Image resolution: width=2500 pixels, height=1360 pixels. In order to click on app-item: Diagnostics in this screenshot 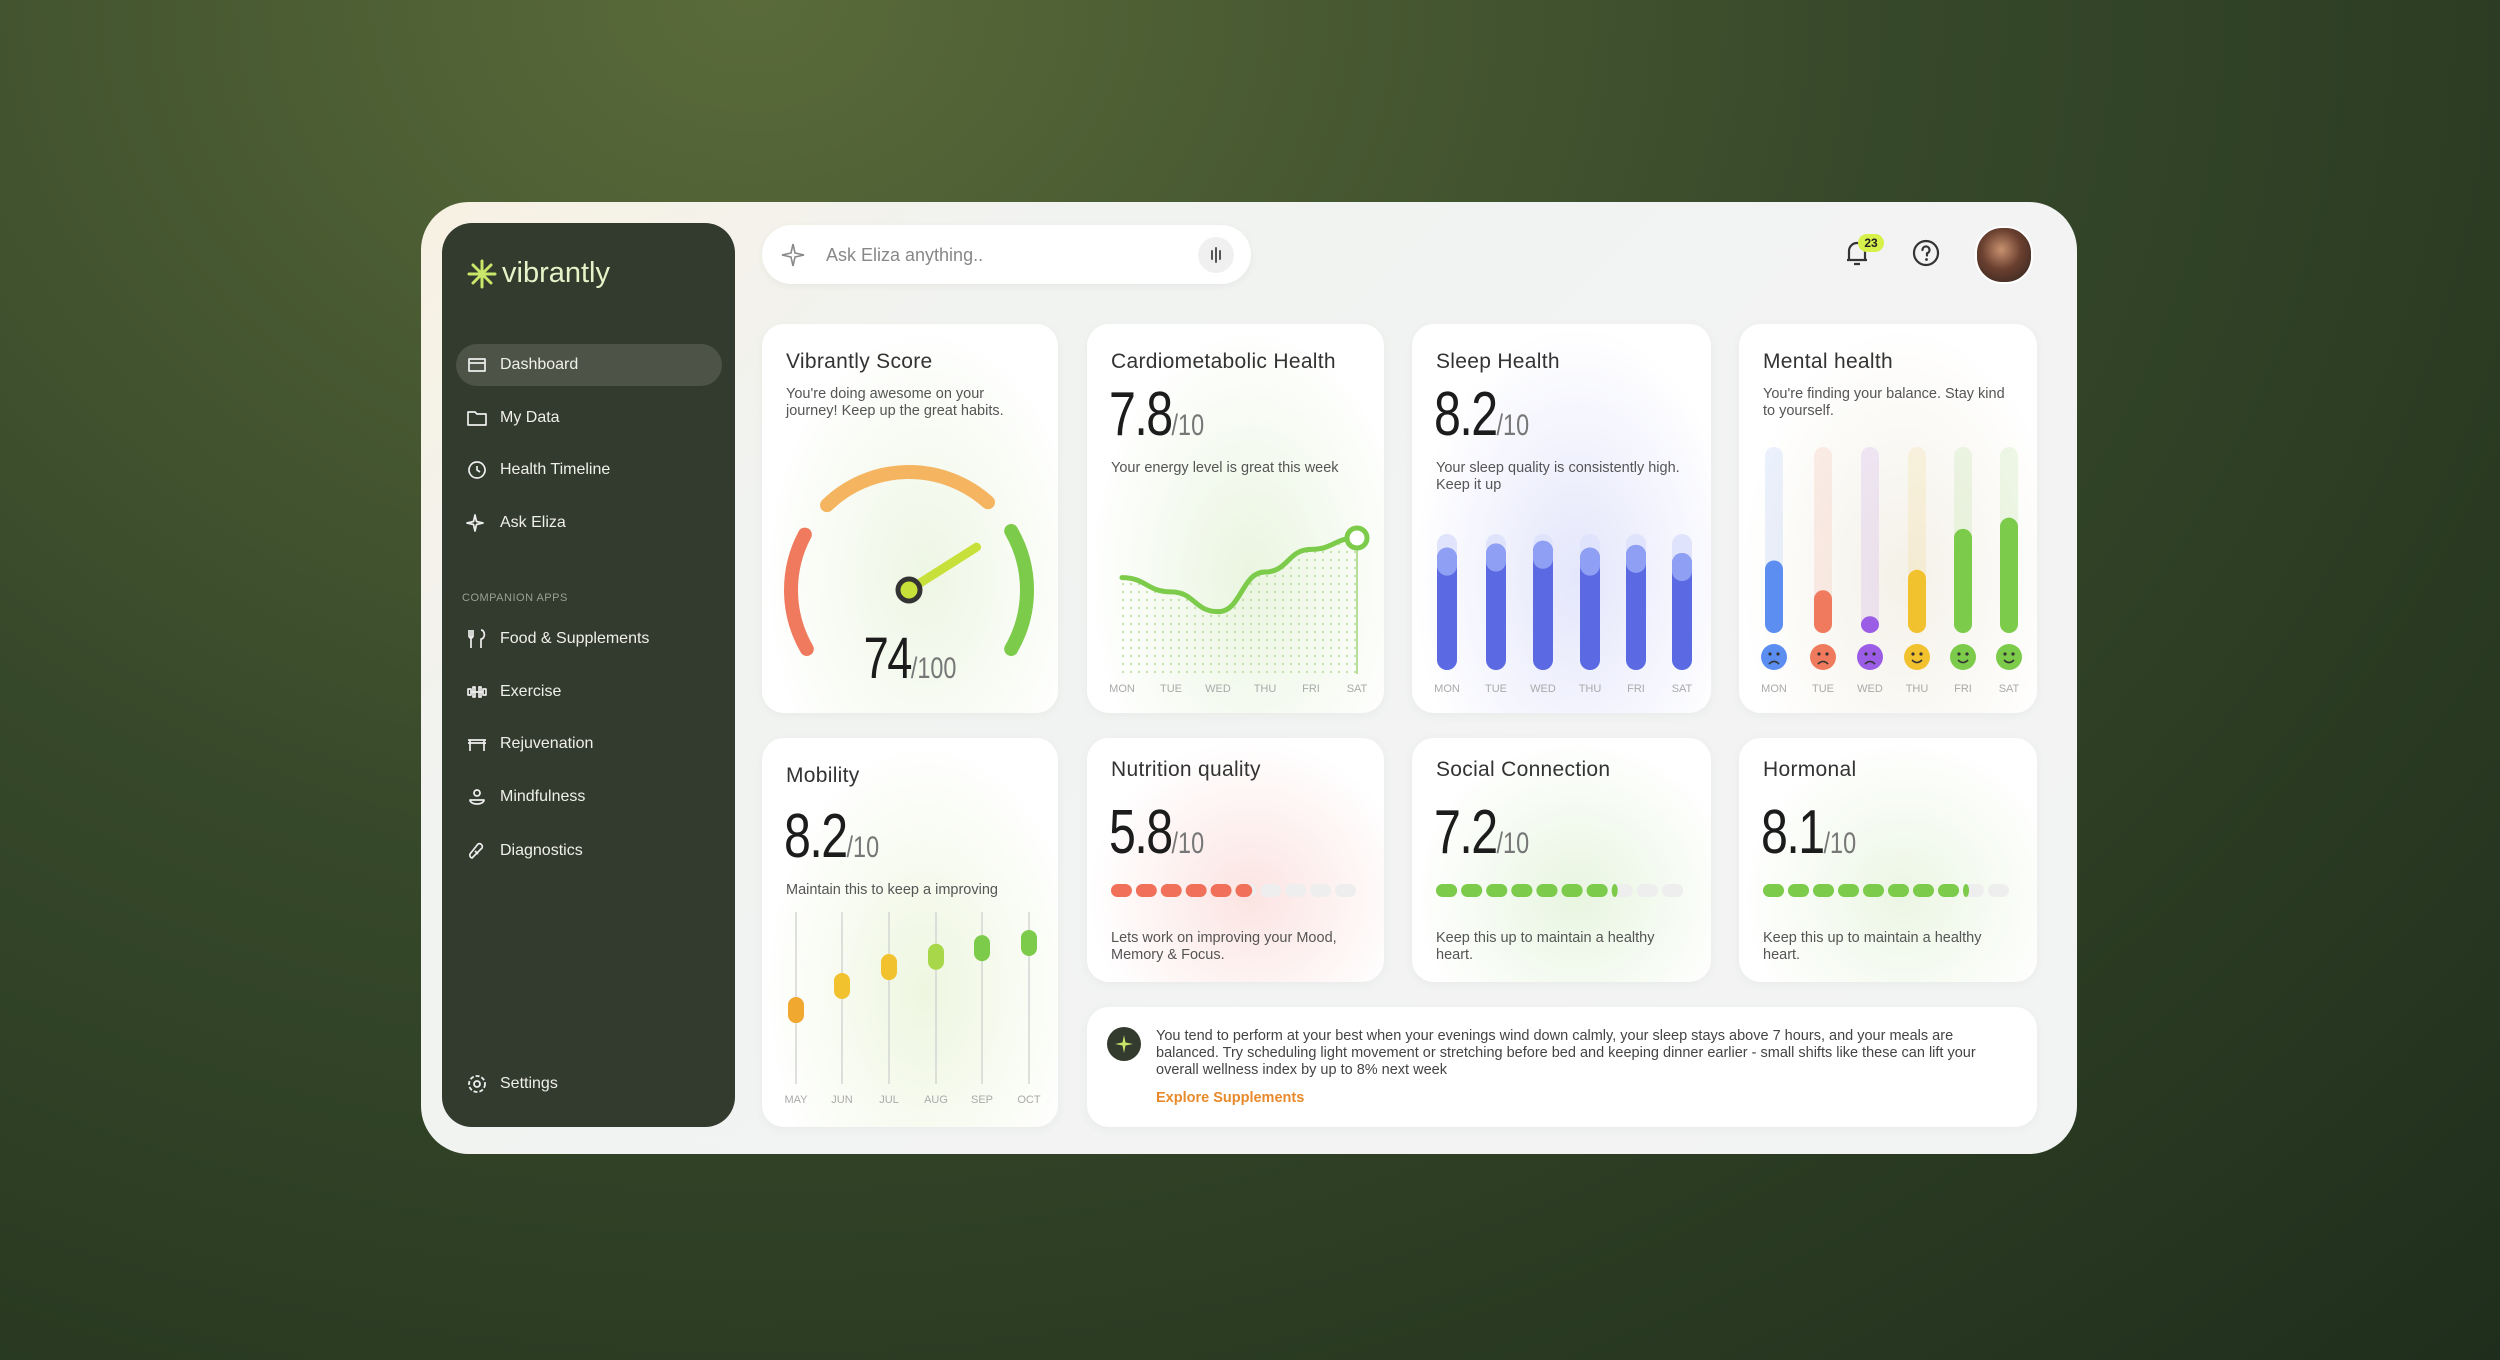, I will do `click(541, 850)`.